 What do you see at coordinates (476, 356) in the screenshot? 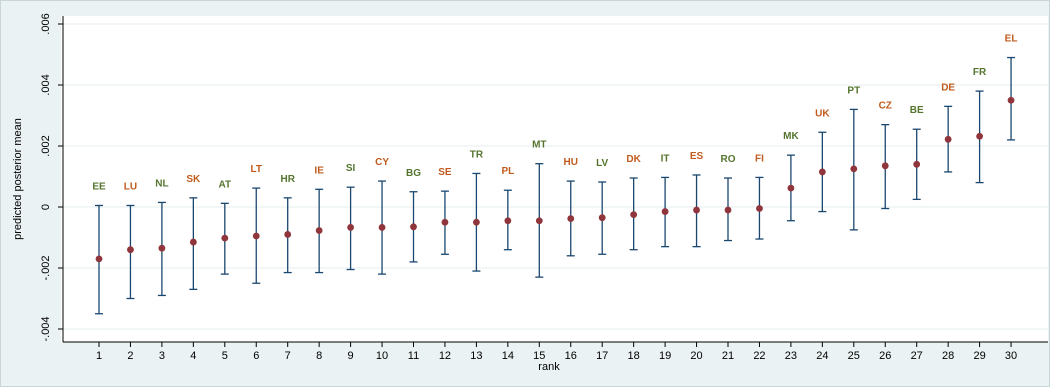
I see `x-tick-label: 13` at bounding box center [476, 356].